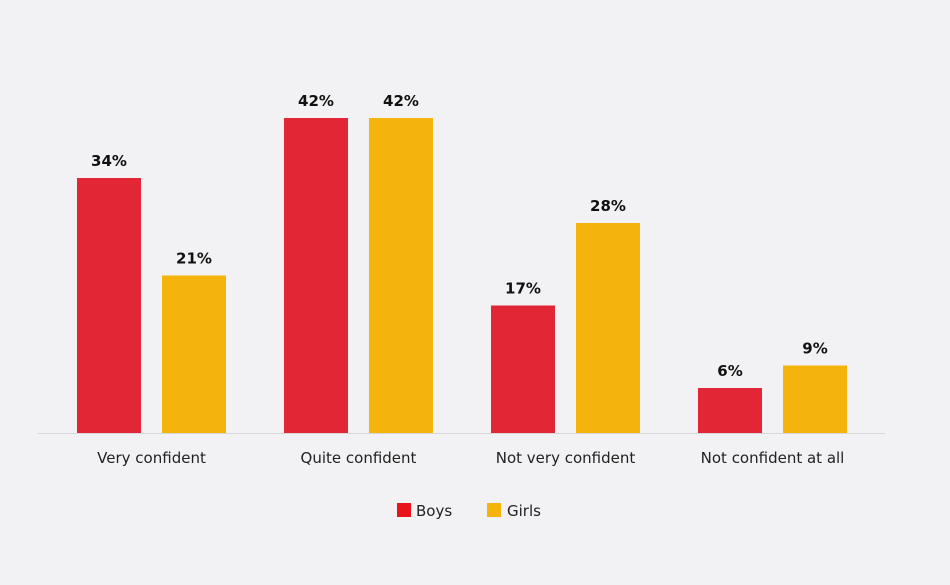  What do you see at coordinates (109, 161) in the screenshot?
I see `data-label: 34%` at bounding box center [109, 161].